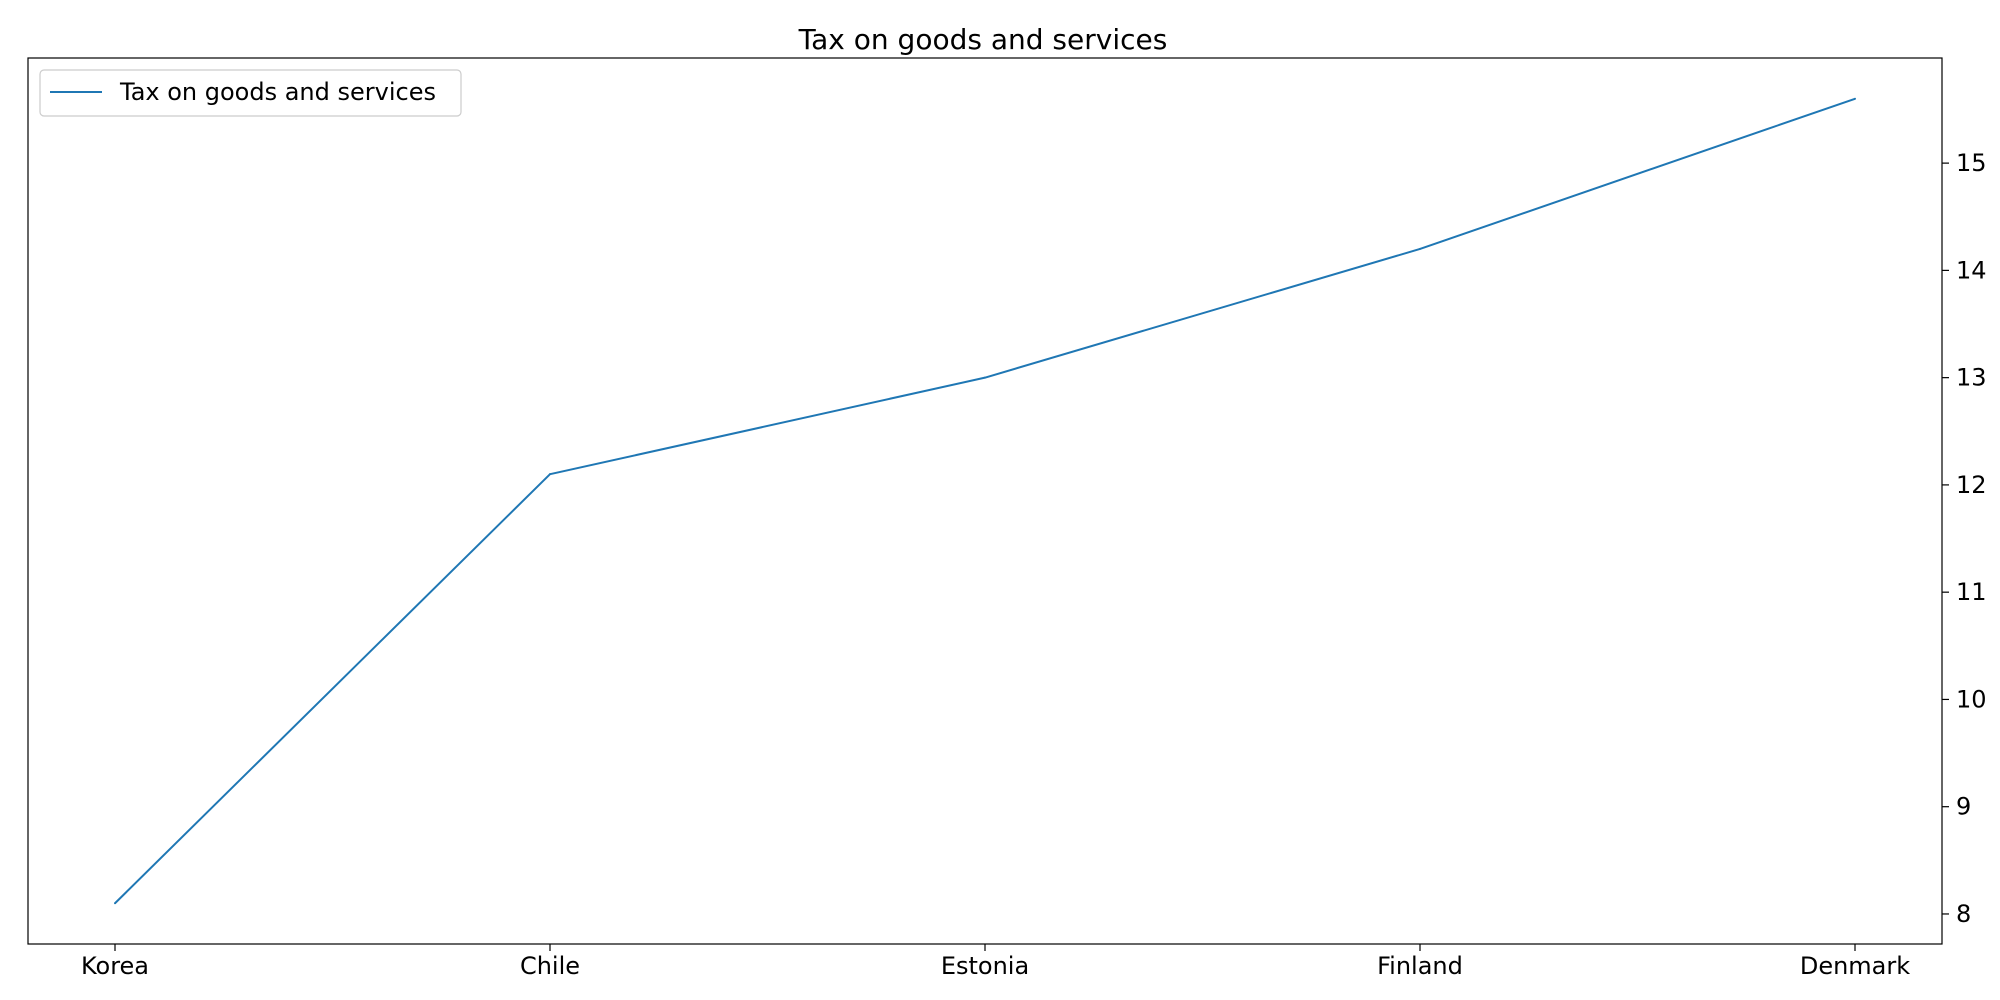 The image size is (2000, 1000). Describe the element at coordinates (1963, 914) in the screenshot. I see `y-tick-label: 8` at that location.